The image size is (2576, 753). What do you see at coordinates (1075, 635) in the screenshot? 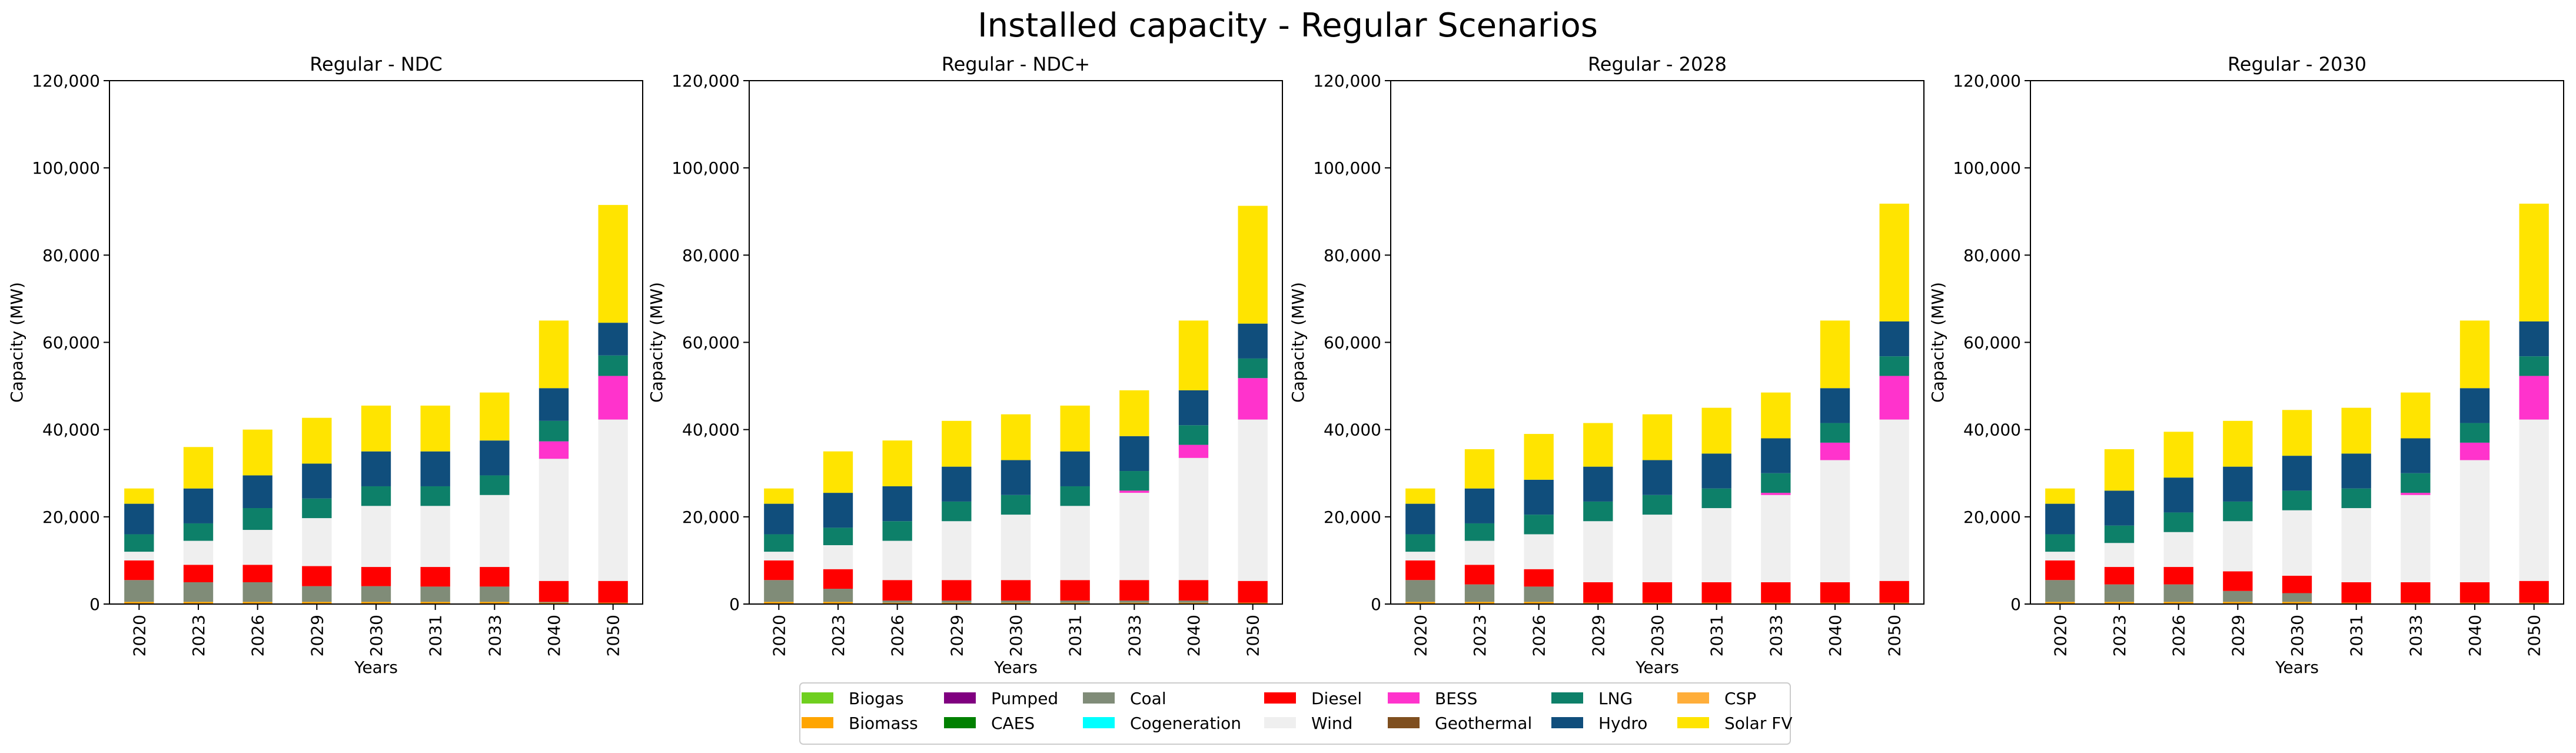
I see `x-tick-label: 2031` at bounding box center [1075, 635].